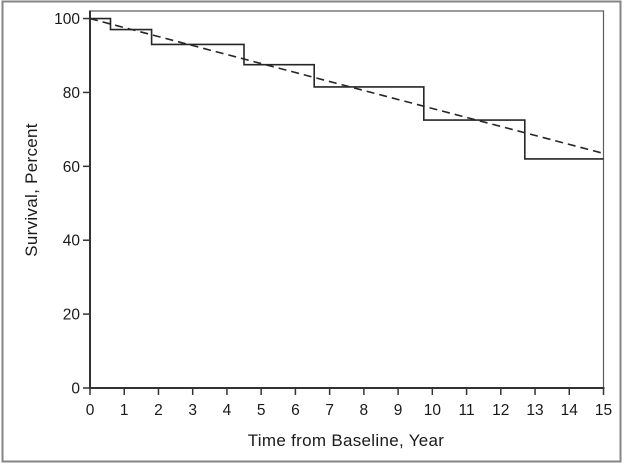 This screenshot has width=624, height=468. I want to click on y-axis-tick-label: 80, so click(72, 93).